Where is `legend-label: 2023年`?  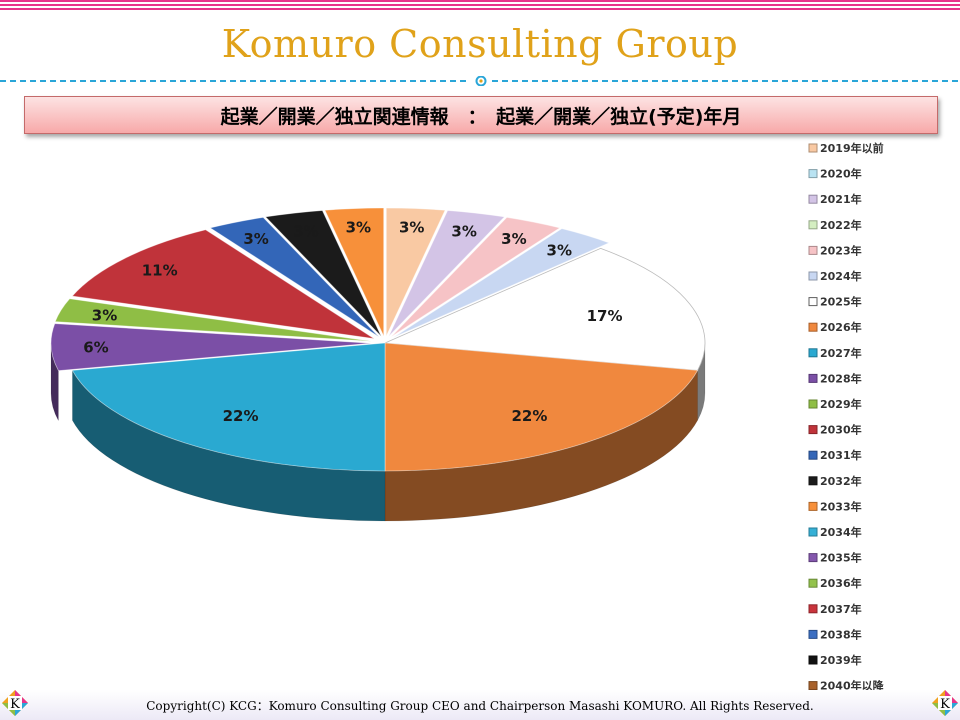 legend-label: 2023年 is located at coordinates (841, 250).